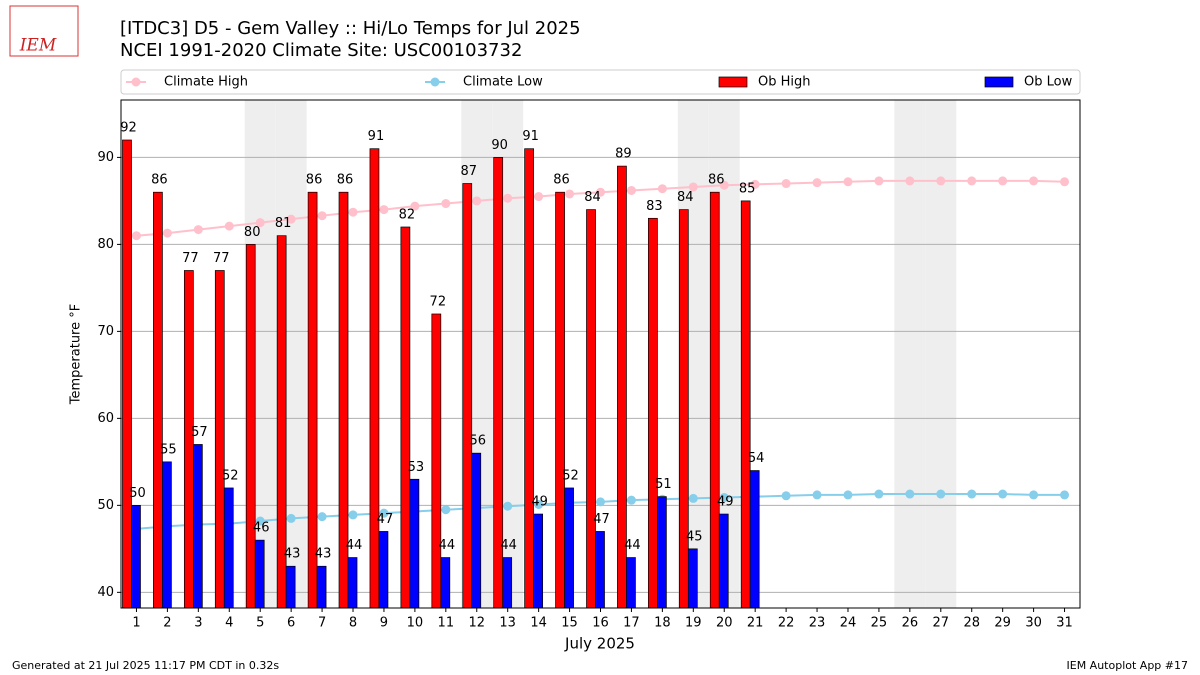 The image size is (1200, 675). What do you see at coordinates (128, 128) in the screenshot?
I see `data-label: 92` at bounding box center [128, 128].